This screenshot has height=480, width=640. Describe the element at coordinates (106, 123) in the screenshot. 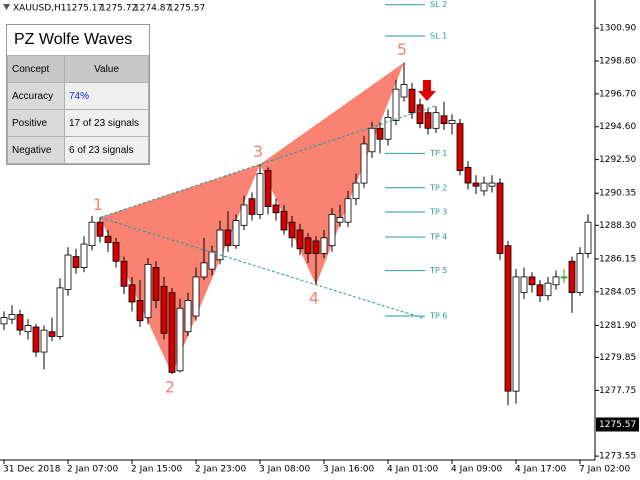

I see `cell: 17 of 23 signals` at that location.